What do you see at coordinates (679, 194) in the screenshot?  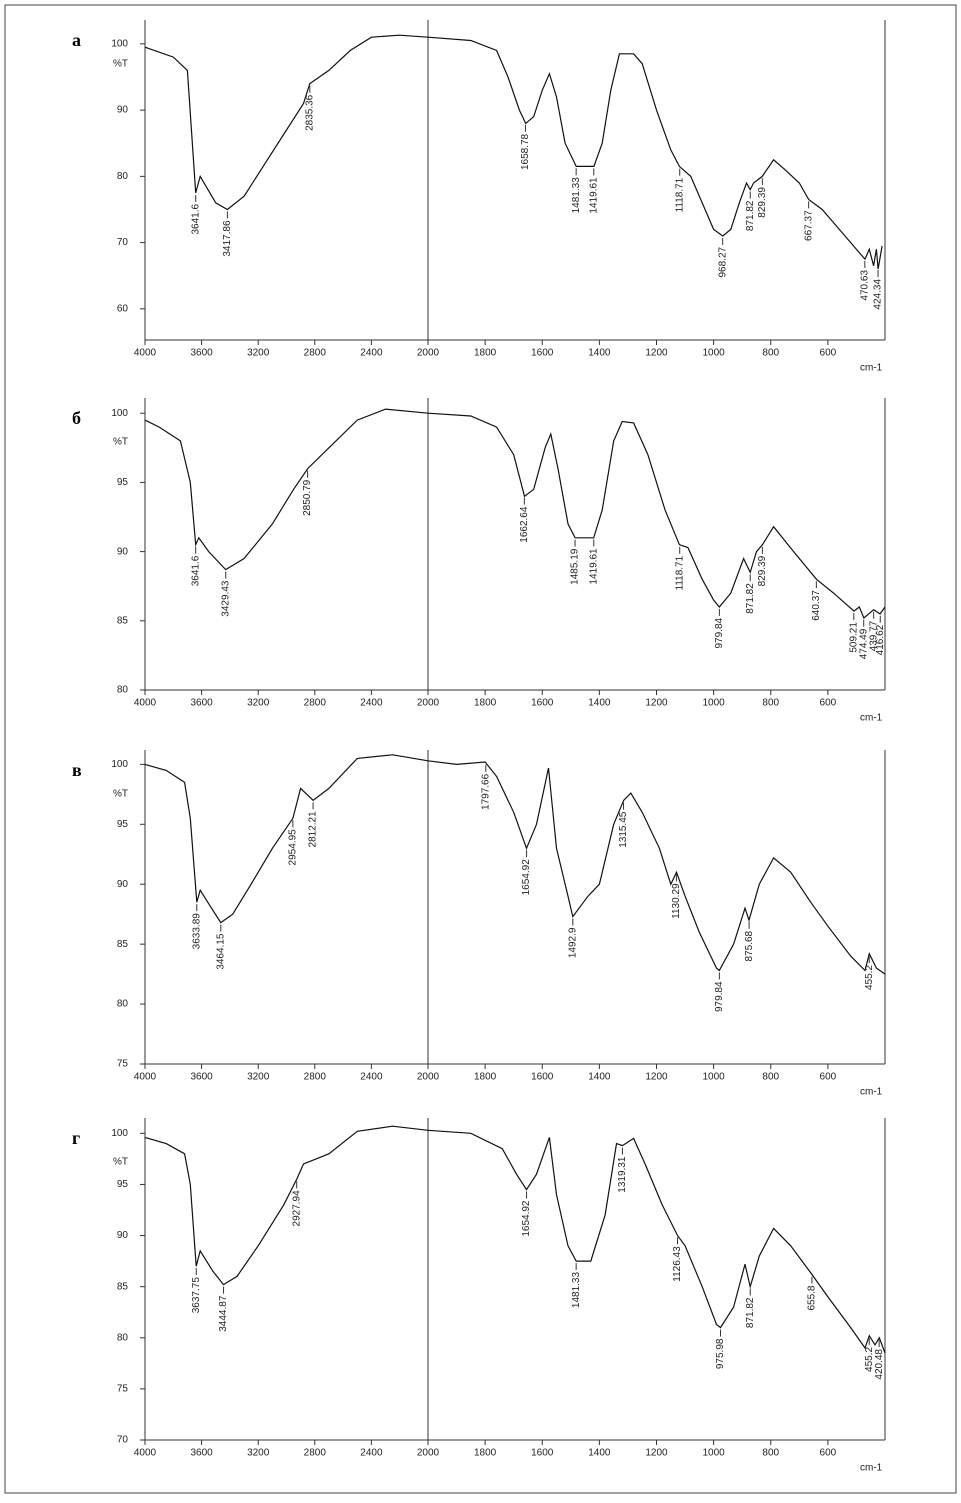 I see `peak-label: 1118.71` at bounding box center [679, 194].